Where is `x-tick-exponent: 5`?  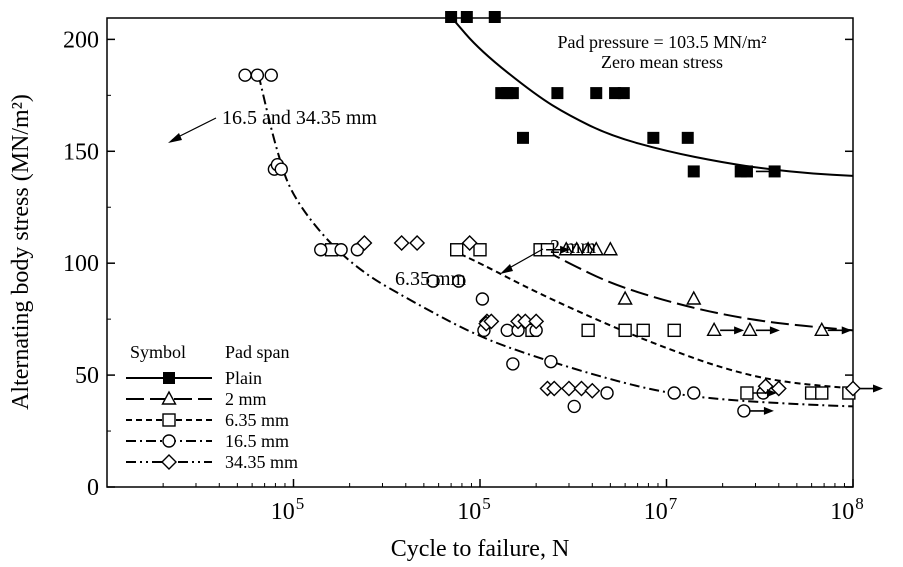 x-tick-exponent: 5 is located at coordinates (486, 503).